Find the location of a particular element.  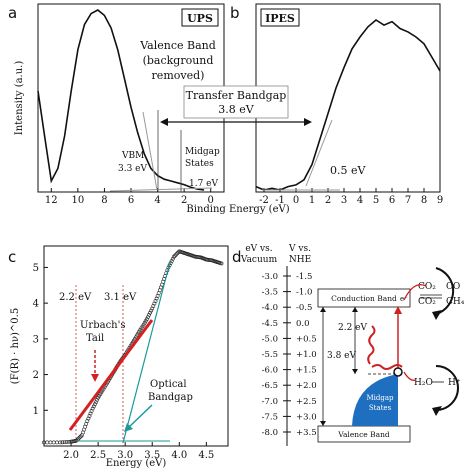

nhe-level-label: +1.0 is located at coordinates (306, 355).